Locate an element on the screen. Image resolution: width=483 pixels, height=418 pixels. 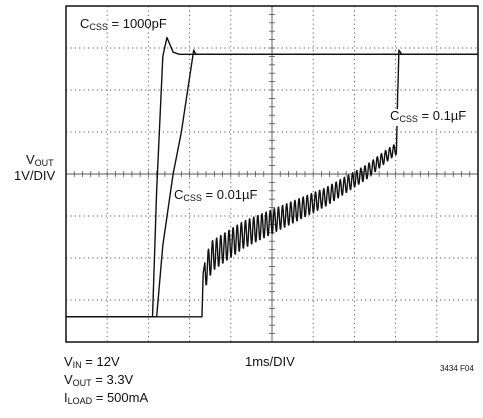
y-axis-label-vout: VOUT is located at coordinates (40, 160).